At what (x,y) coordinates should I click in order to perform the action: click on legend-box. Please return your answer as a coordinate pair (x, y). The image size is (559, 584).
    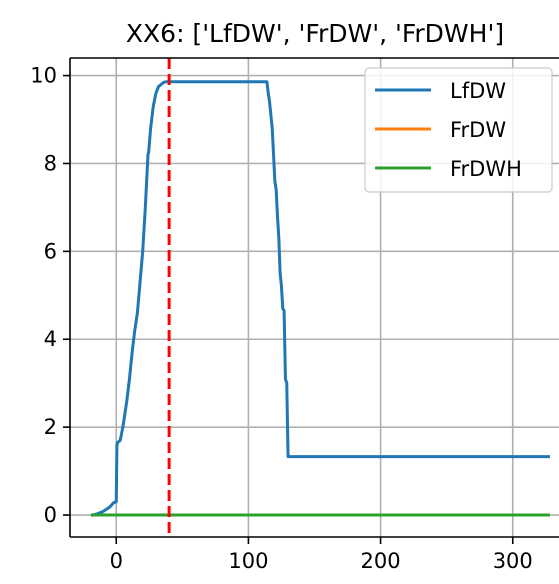
    Looking at the image, I should click on (458, 130).